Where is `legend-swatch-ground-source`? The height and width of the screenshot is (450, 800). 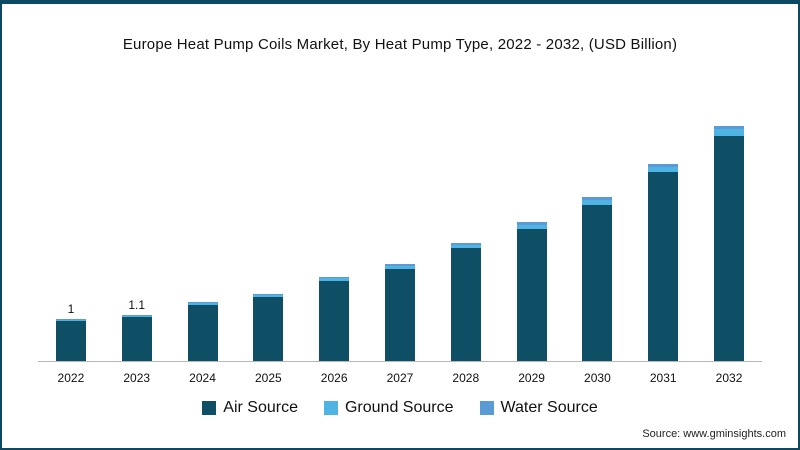 legend-swatch-ground-source is located at coordinates (330, 408).